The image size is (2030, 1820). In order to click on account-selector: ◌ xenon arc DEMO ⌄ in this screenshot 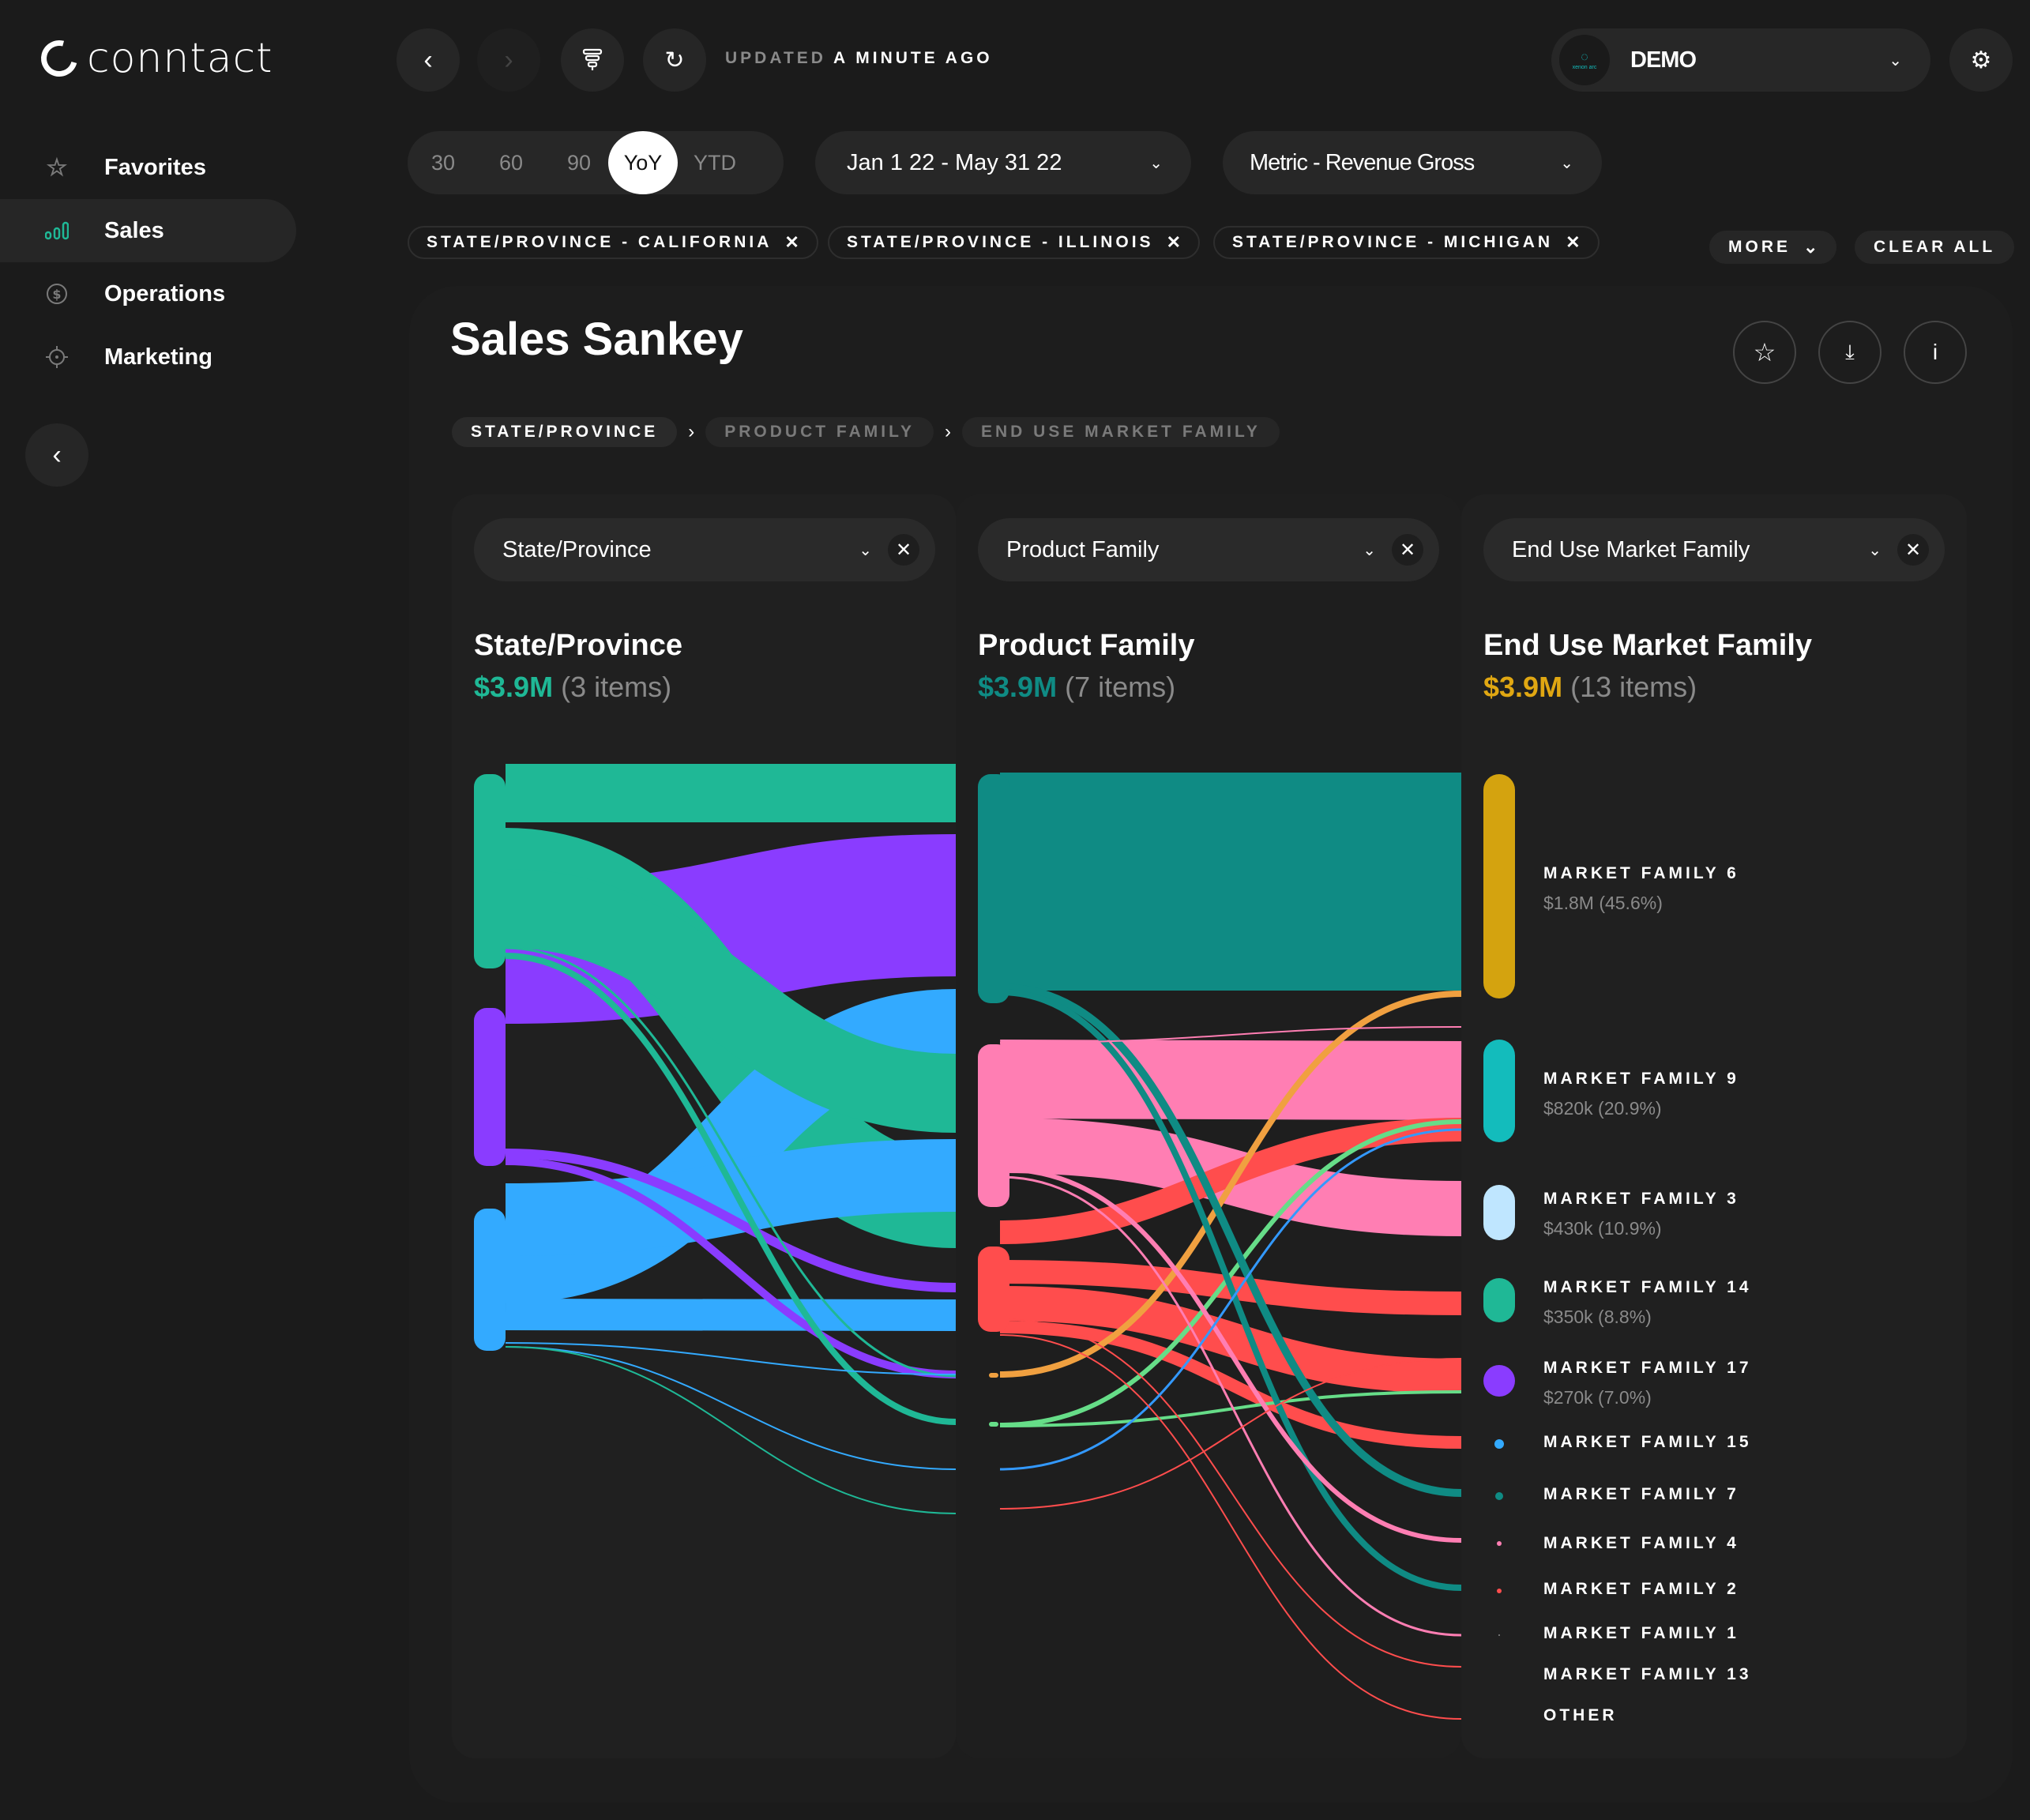, I will do `click(1740, 60)`.